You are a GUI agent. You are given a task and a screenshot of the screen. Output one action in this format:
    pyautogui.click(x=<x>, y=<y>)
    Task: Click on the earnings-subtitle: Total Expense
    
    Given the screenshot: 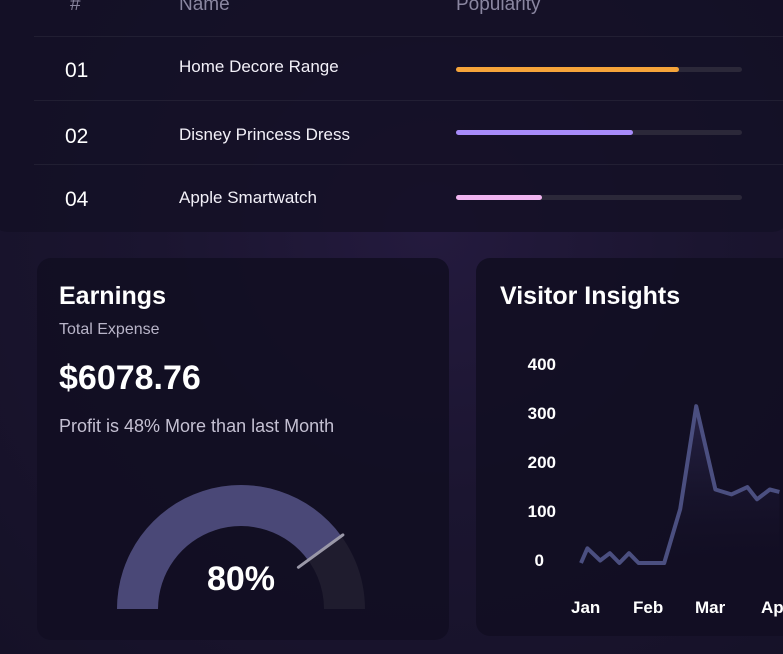 What is the action you would take?
    pyautogui.click(x=109, y=329)
    